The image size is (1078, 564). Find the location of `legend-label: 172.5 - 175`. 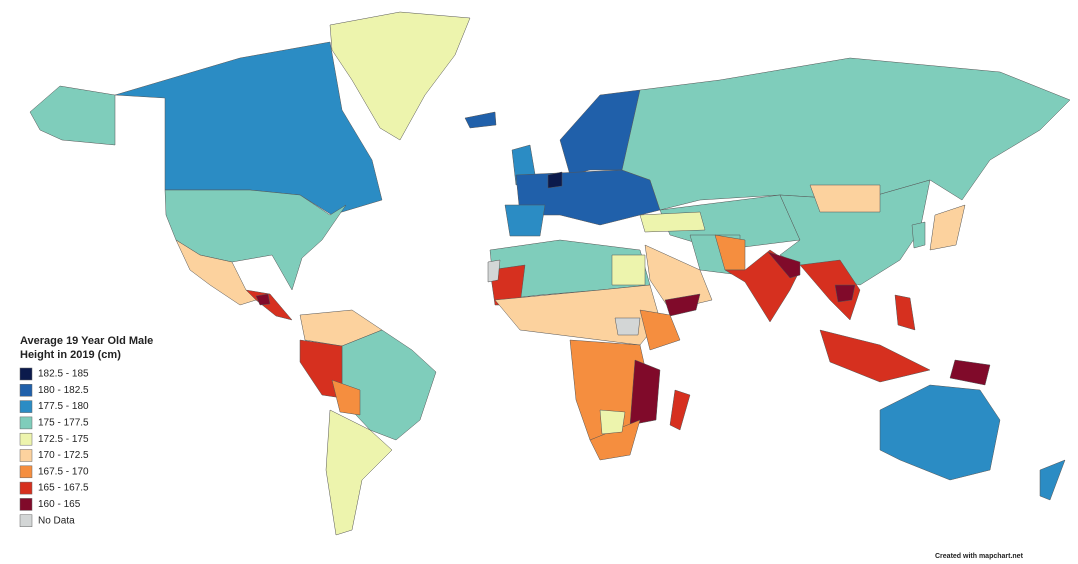

legend-label: 172.5 - 175 is located at coordinates (63, 439).